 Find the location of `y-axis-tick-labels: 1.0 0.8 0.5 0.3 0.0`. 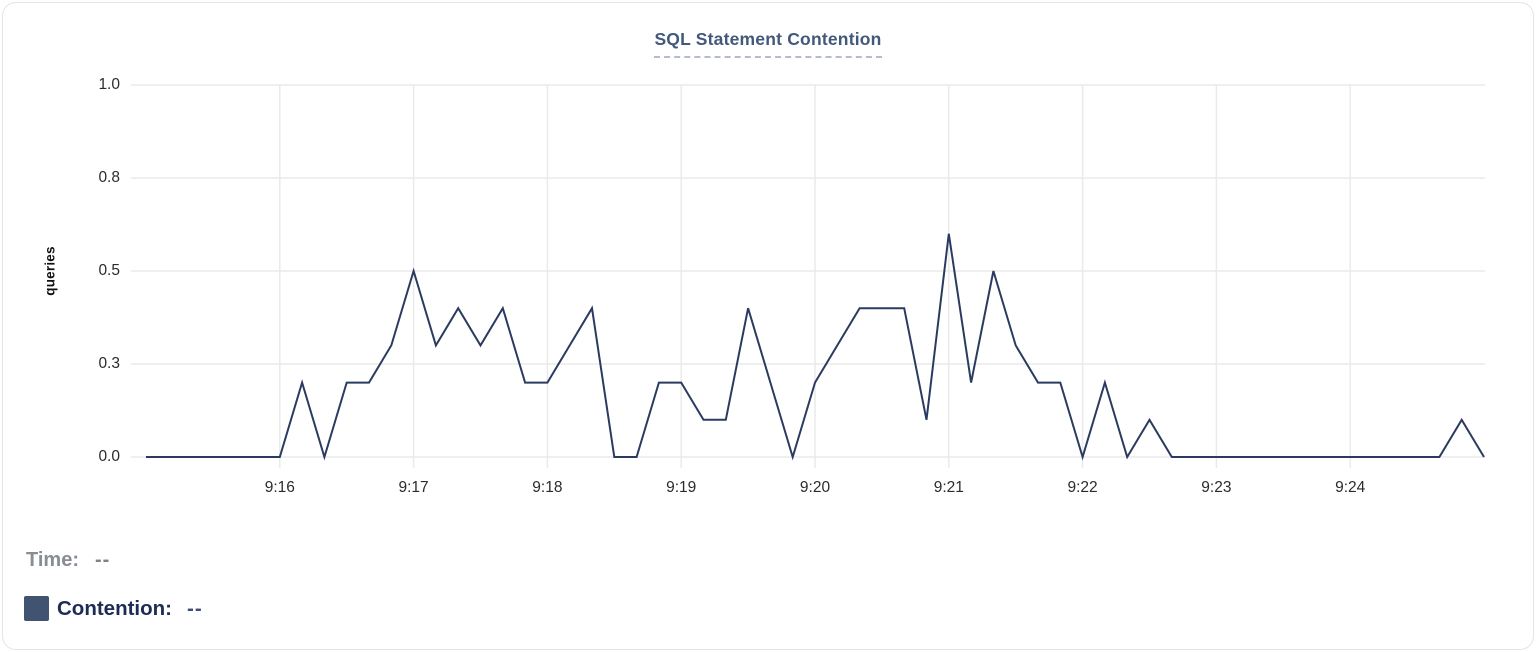

y-axis-tick-labels: 1.0 0.8 0.5 0.3 0.0 is located at coordinates (61, 326).